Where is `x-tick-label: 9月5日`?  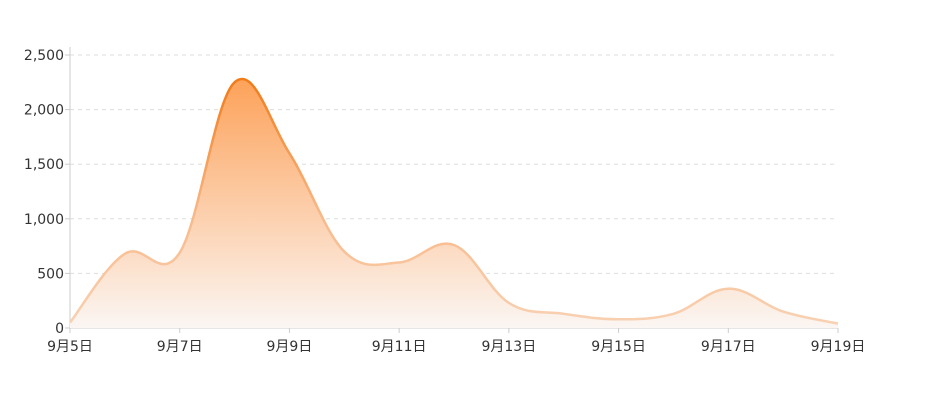 x-tick-label: 9月5日 is located at coordinates (70, 347).